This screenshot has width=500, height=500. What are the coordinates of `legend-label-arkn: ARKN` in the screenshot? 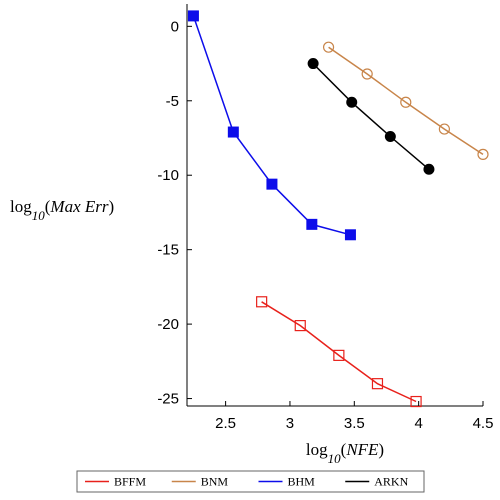 It's located at (391, 482).